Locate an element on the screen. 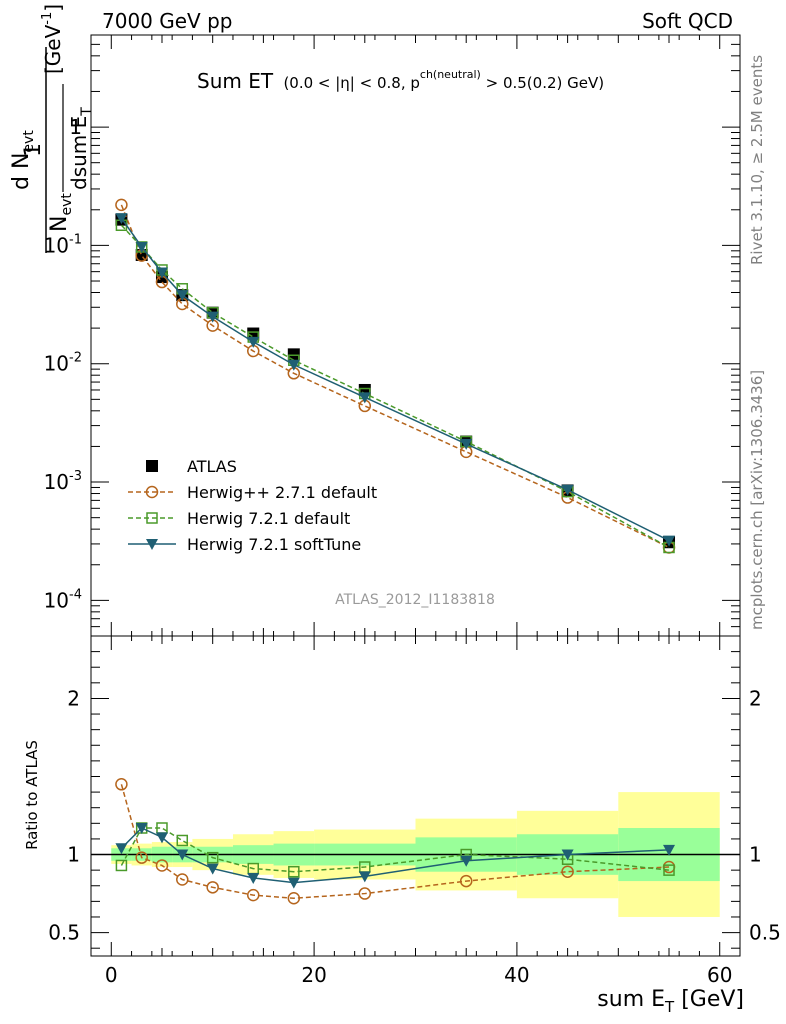 The height and width of the screenshot is (1024, 786). header-right: Soft QCD is located at coordinates (687, 21).